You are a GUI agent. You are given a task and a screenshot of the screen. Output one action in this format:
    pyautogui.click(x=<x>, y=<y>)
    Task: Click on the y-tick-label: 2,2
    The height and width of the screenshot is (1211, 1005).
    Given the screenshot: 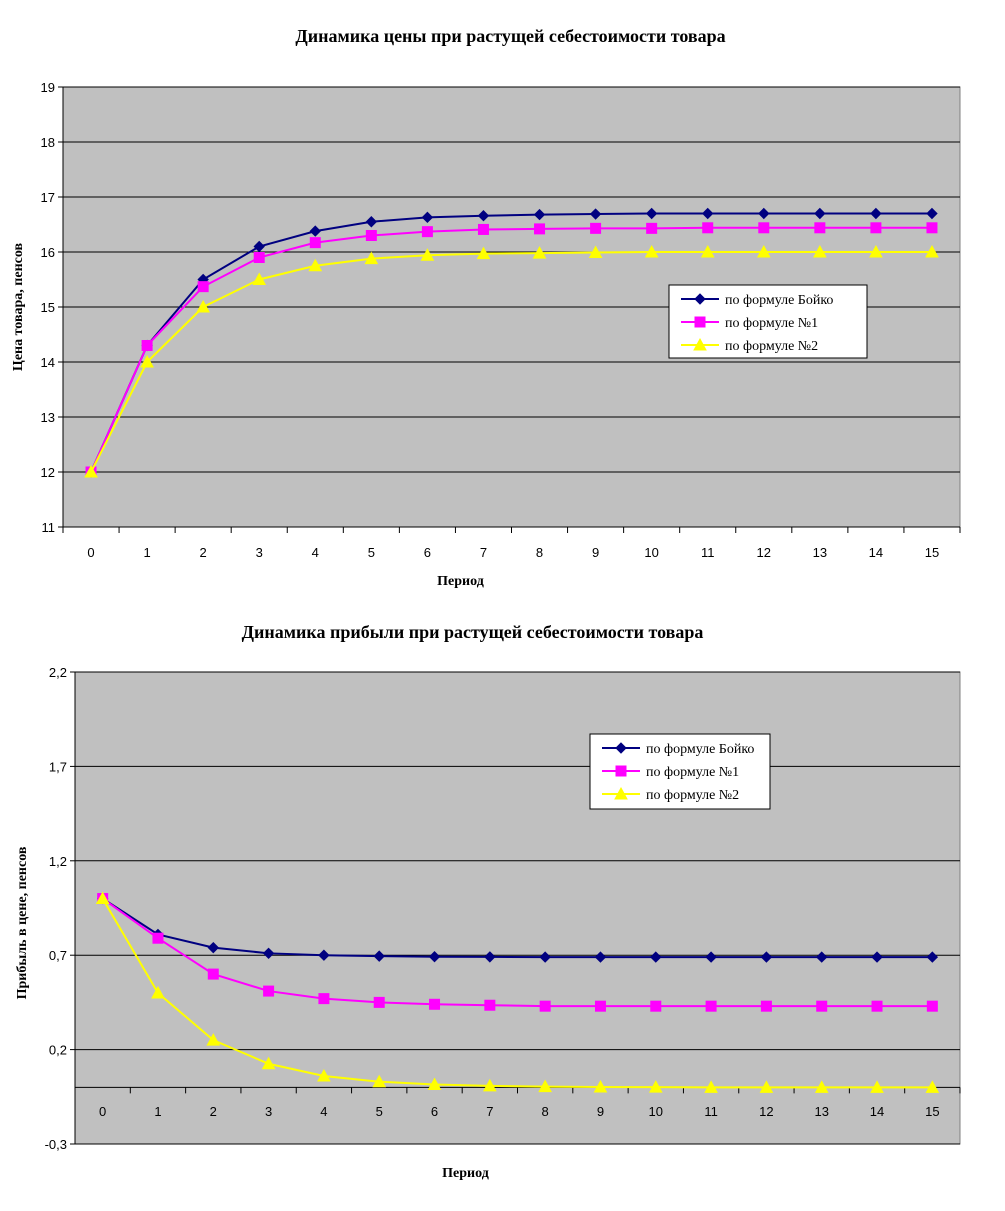 What is the action you would take?
    pyautogui.click(x=58, y=672)
    